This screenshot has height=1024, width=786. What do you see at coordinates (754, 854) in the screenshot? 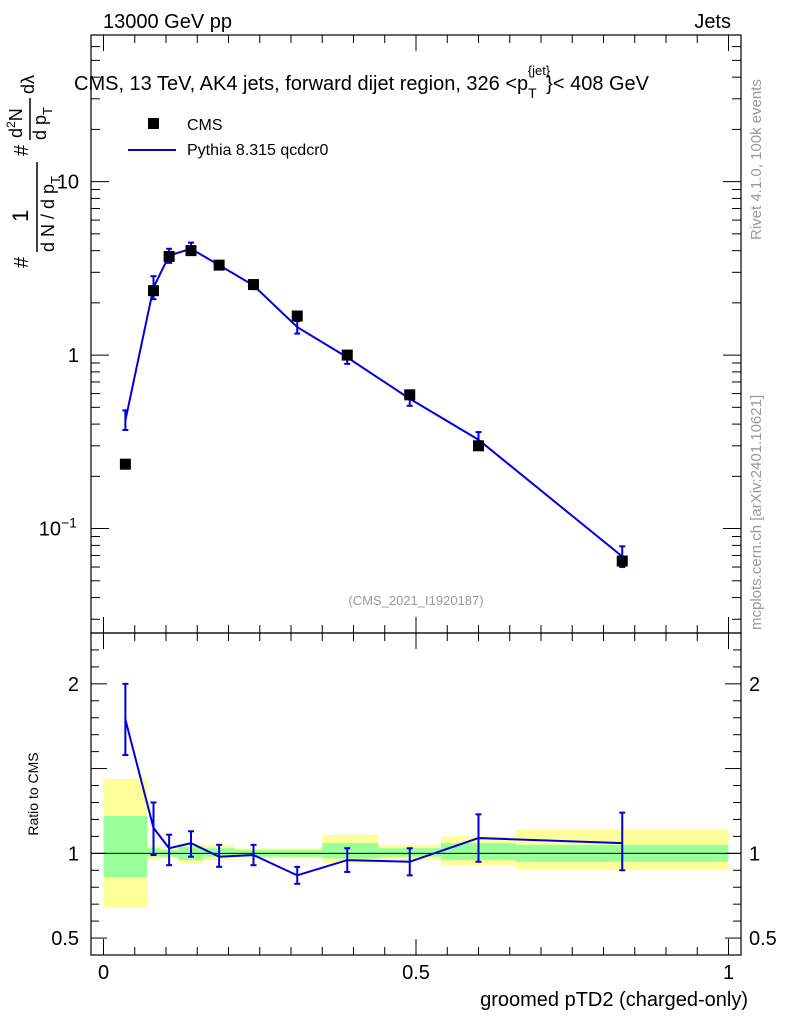
I see `ratio-y-tick-label-right: 1` at bounding box center [754, 854].